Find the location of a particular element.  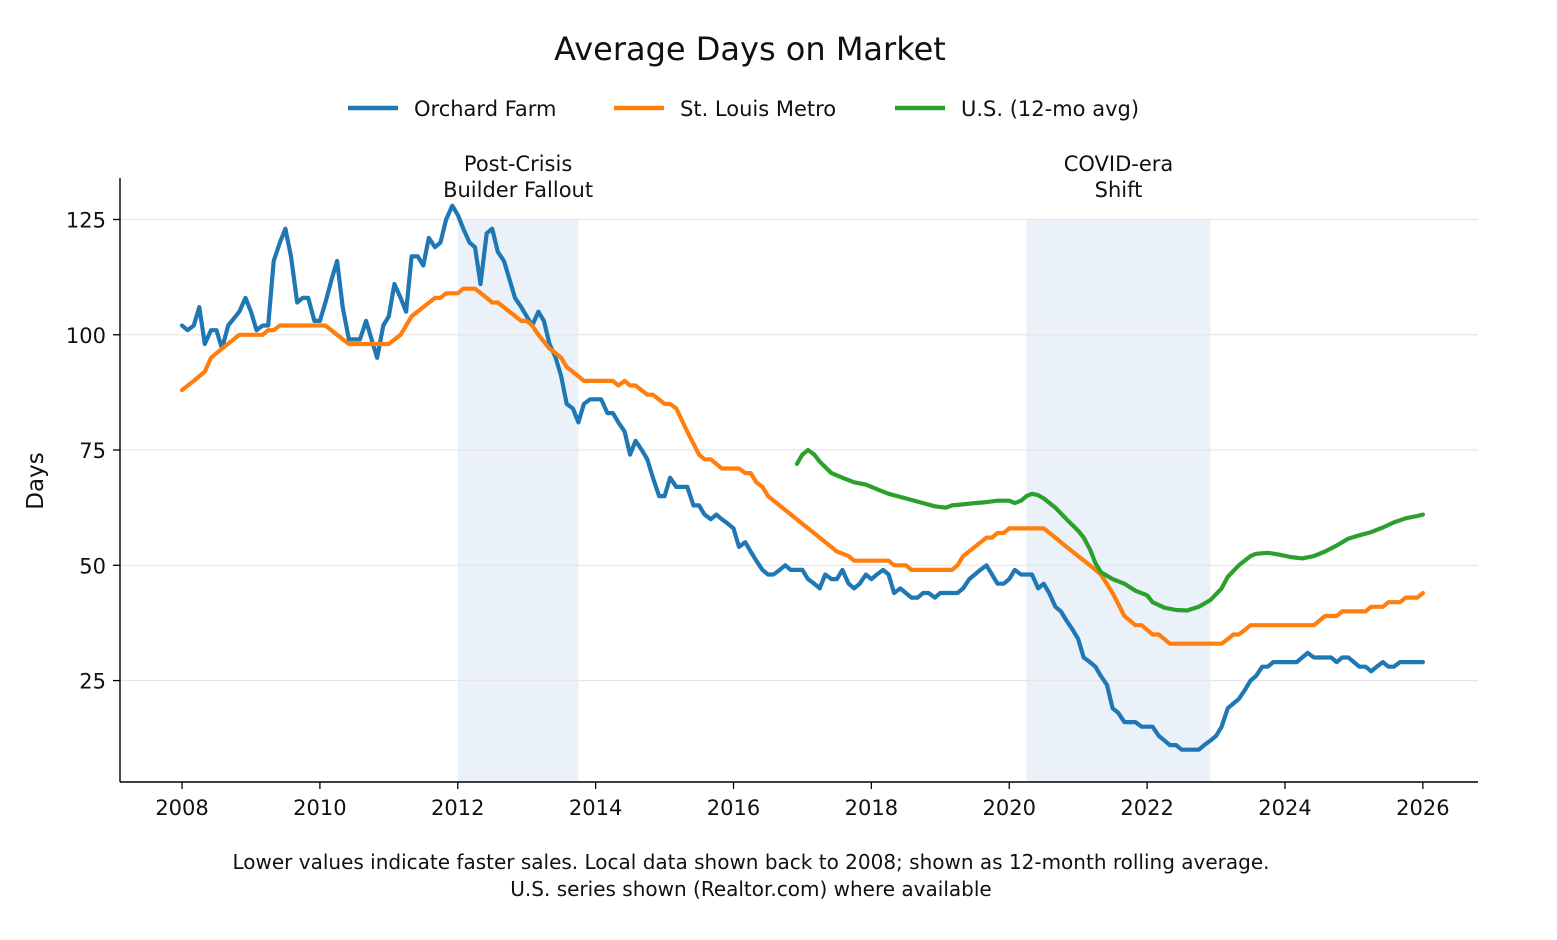

y-tick-label-50: 50 is located at coordinates (92, 566).